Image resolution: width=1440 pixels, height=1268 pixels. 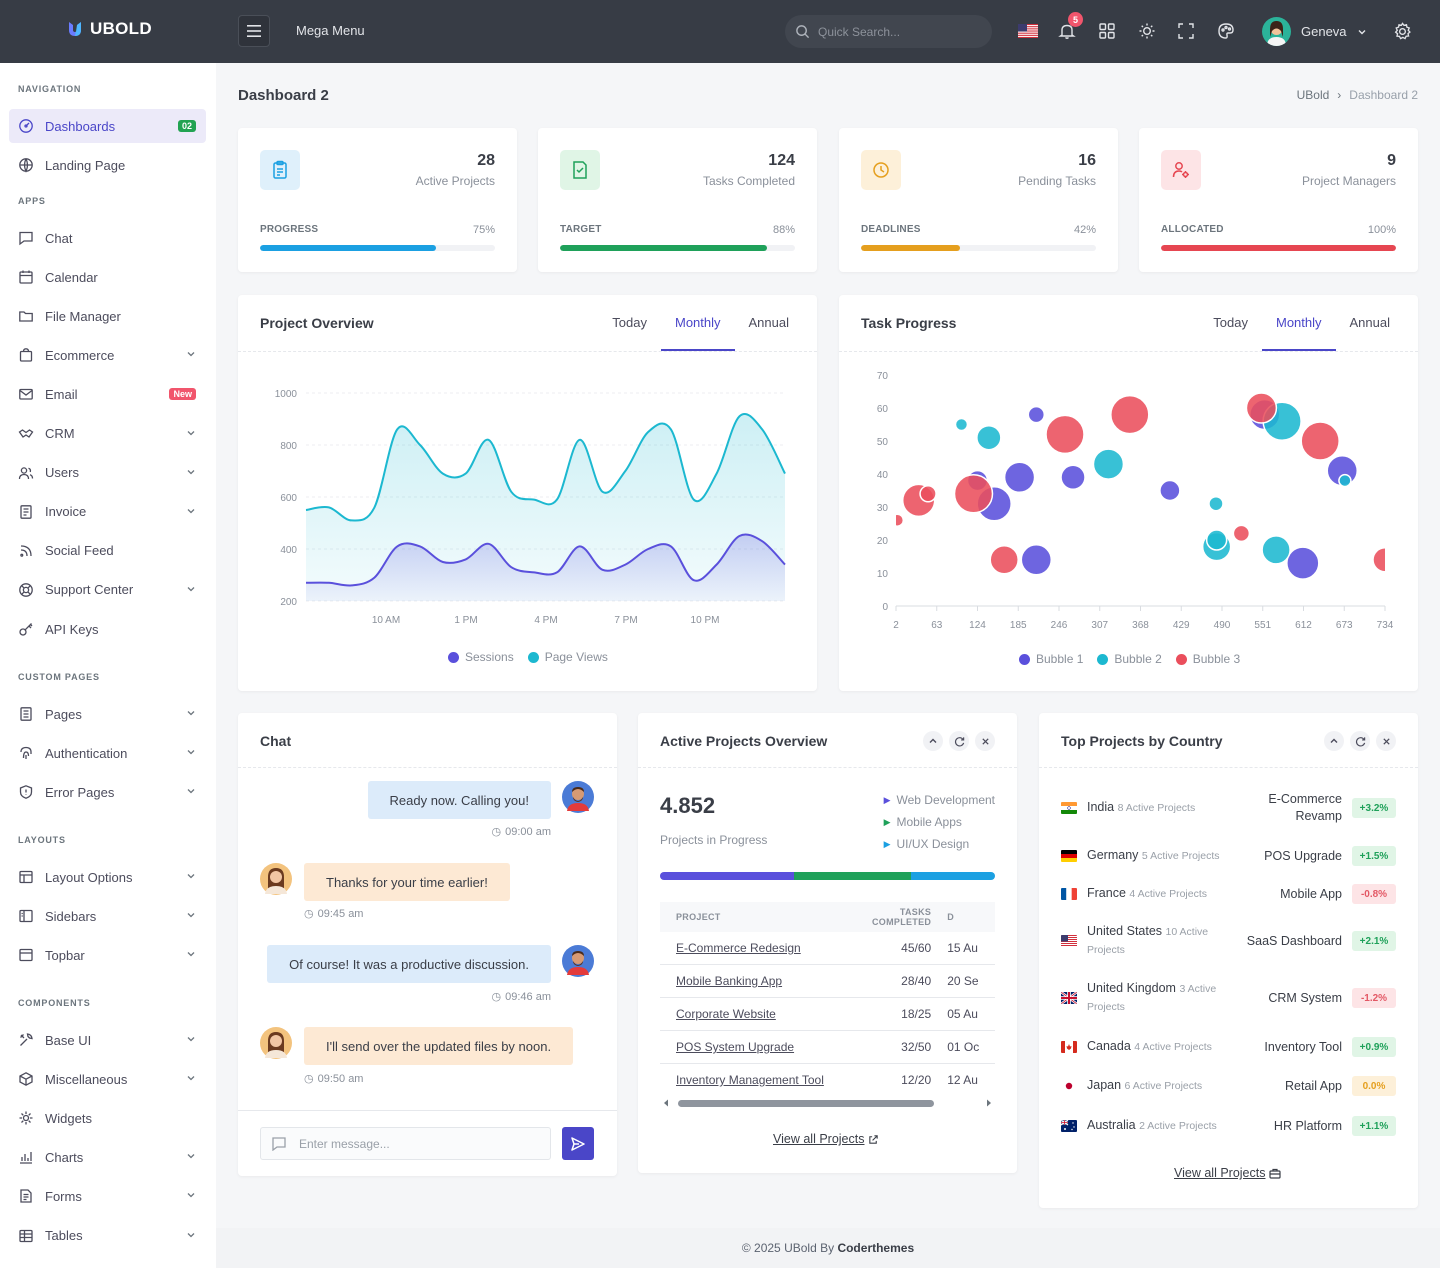 I want to click on sidebar-item-invoice: Invoice, so click(x=107, y=512).